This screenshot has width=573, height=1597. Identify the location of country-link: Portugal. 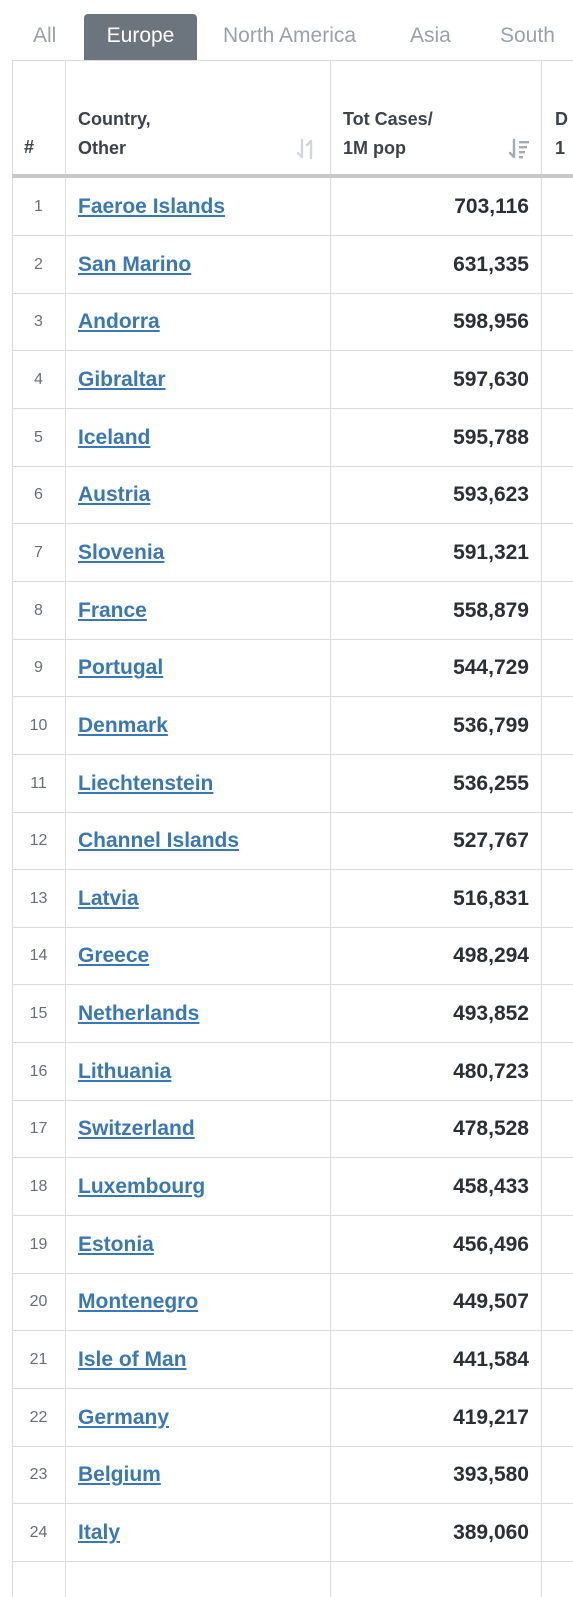
(121, 668).